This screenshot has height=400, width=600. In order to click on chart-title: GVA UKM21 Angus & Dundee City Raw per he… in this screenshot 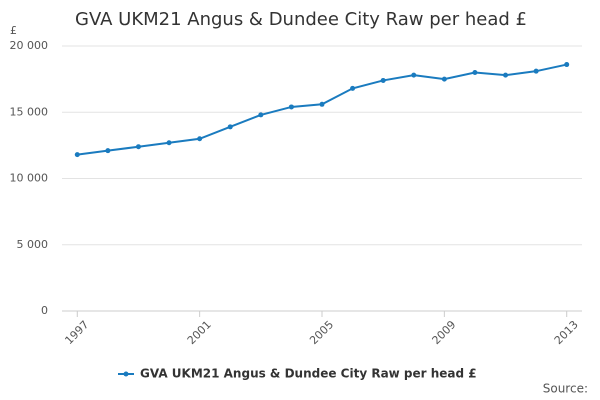, I will do `click(301, 19)`.